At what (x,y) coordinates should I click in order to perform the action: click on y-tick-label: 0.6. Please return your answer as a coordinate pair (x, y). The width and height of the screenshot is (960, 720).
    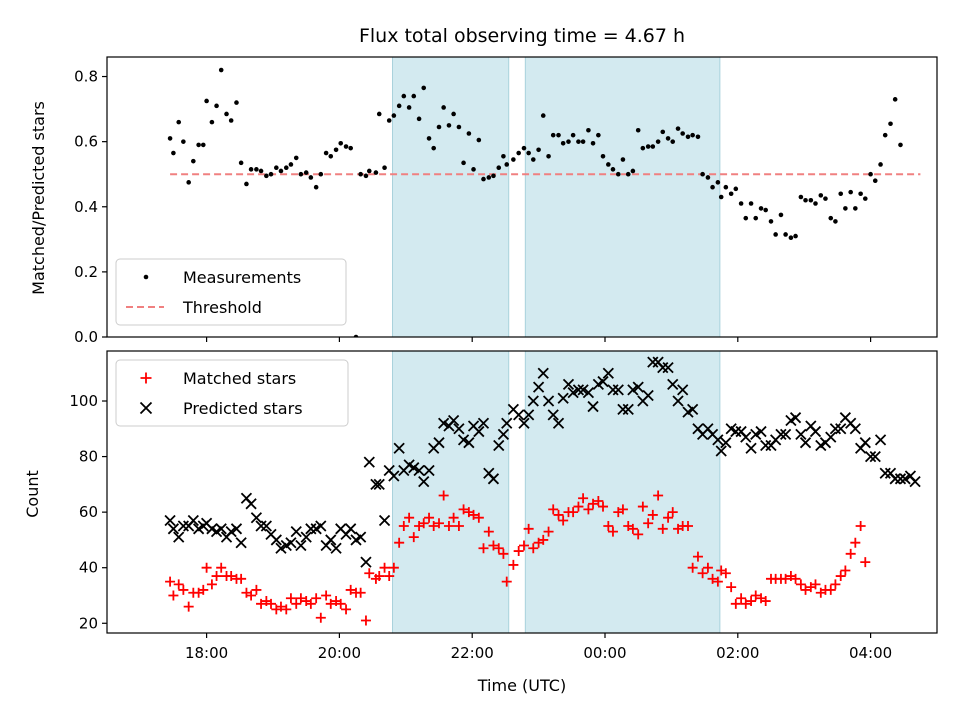
    Looking at the image, I should click on (86, 142).